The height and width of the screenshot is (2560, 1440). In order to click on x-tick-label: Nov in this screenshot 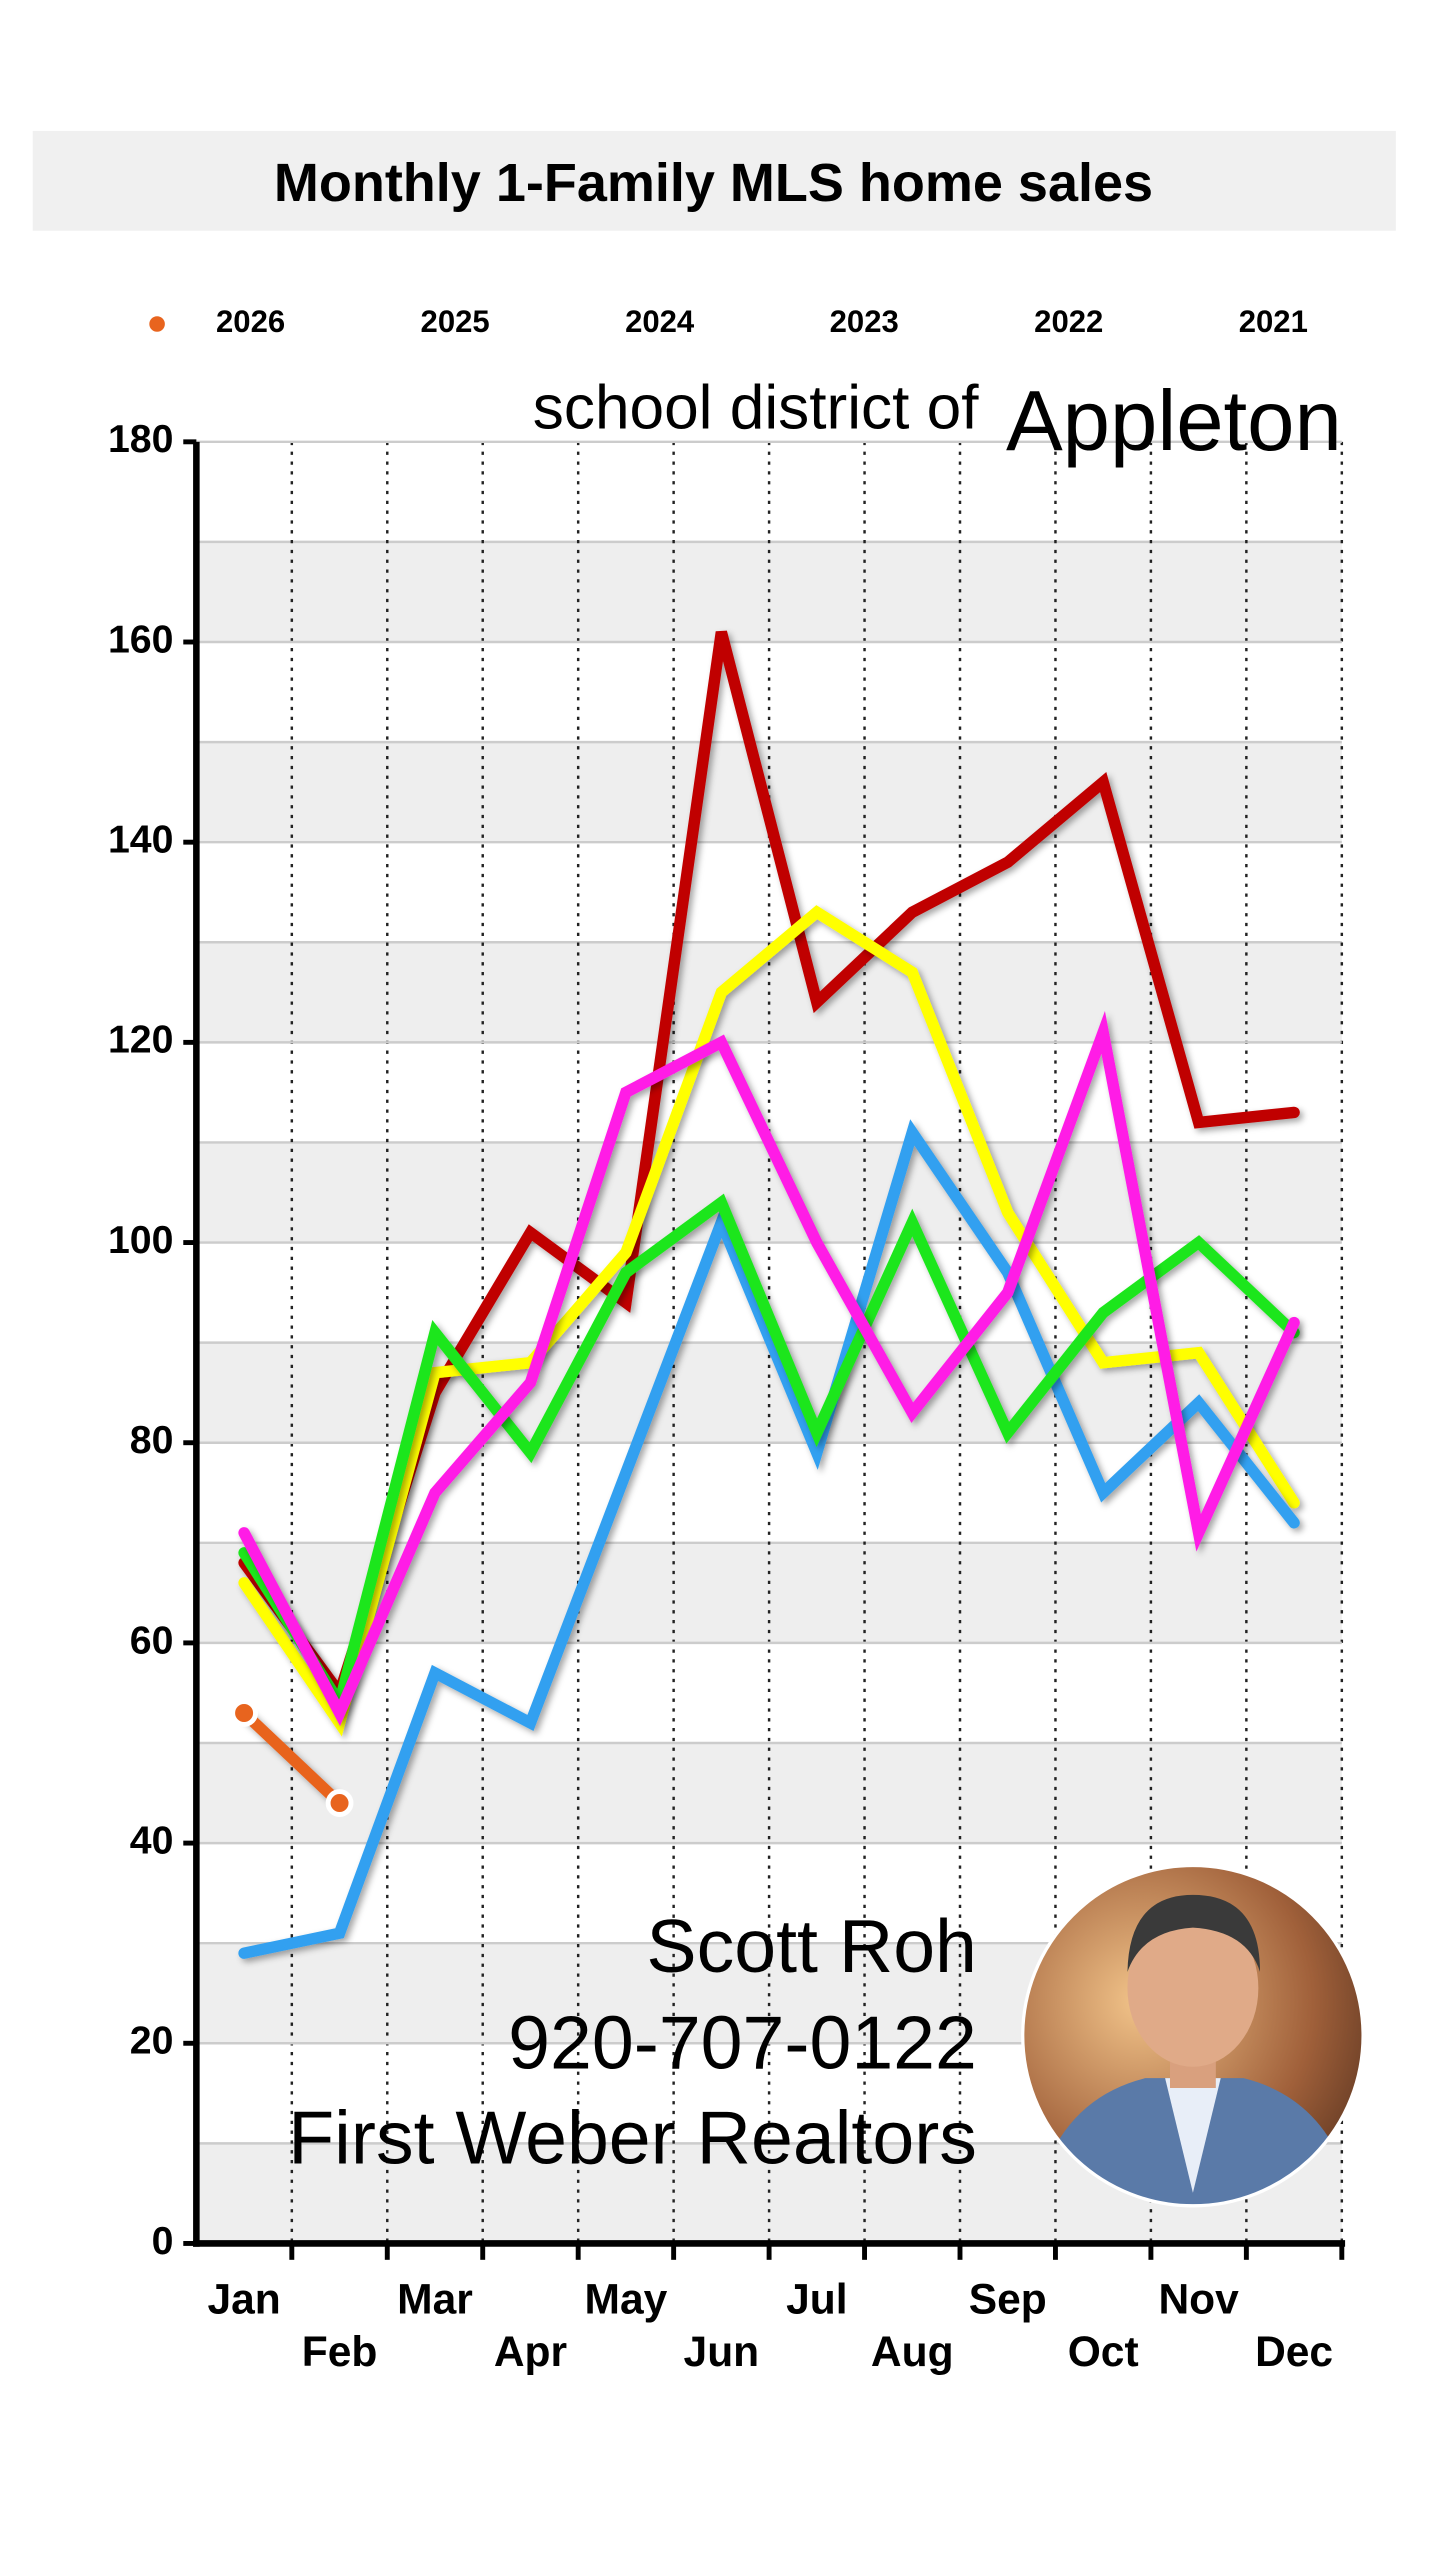, I will do `click(1198, 2300)`.